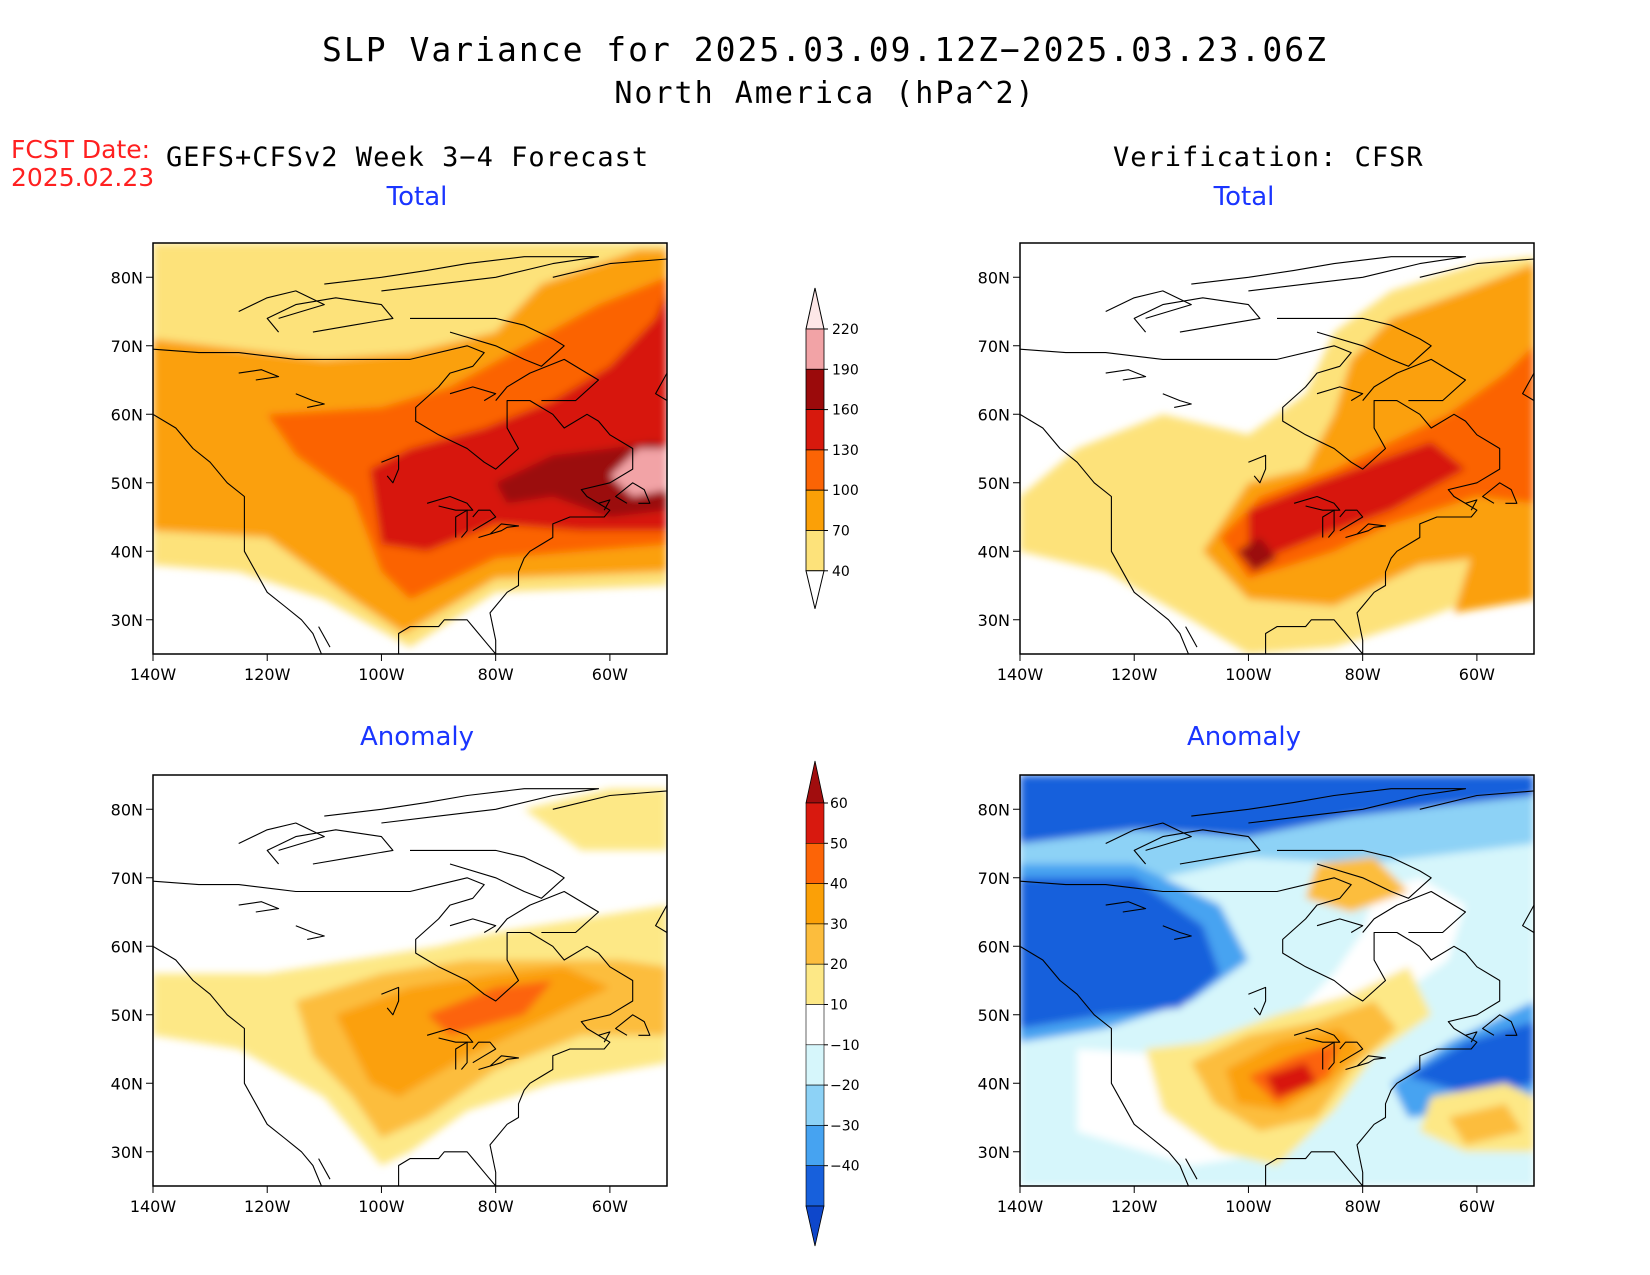  I want to click on map-panel-verification-total: 140W 120W 100W 80W 60W 80N 70N 60N 50N 40N 30N, so click(1256, 463).